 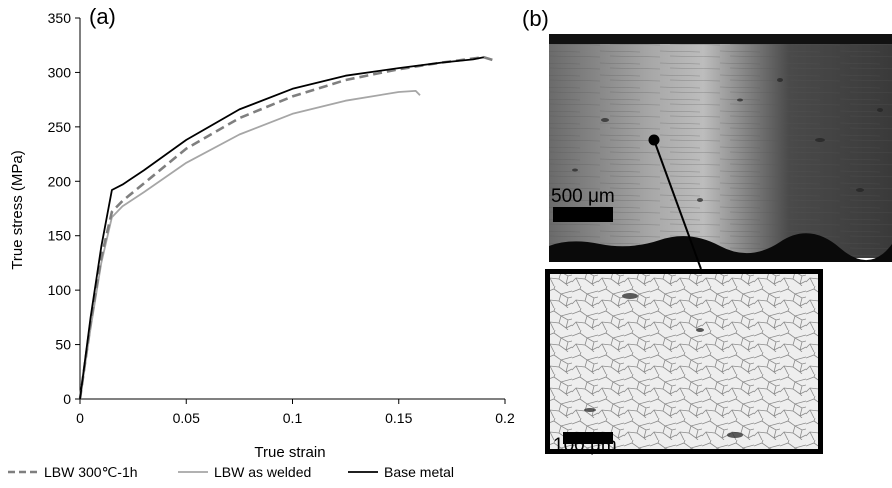 I want to click on x-tick-label: 0.15, so click(x=398, y=418).